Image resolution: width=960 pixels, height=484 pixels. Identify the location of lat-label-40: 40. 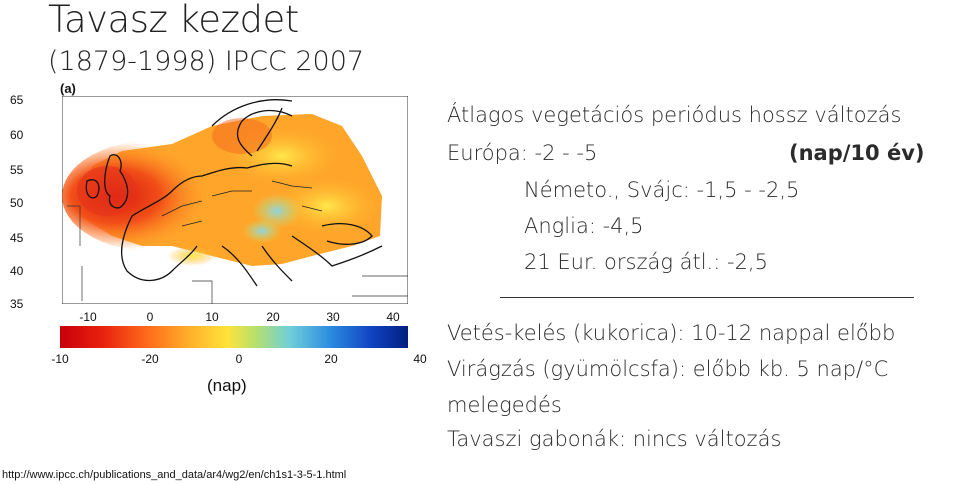
(17, 271).